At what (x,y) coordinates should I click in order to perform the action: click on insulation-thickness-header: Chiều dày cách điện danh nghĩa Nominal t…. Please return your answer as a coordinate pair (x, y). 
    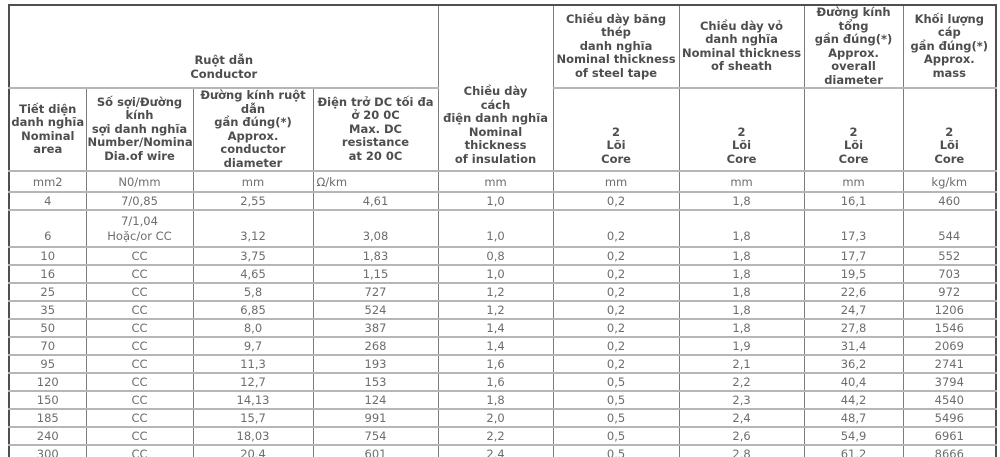
    Looking at the image, I should click on (495, 88).